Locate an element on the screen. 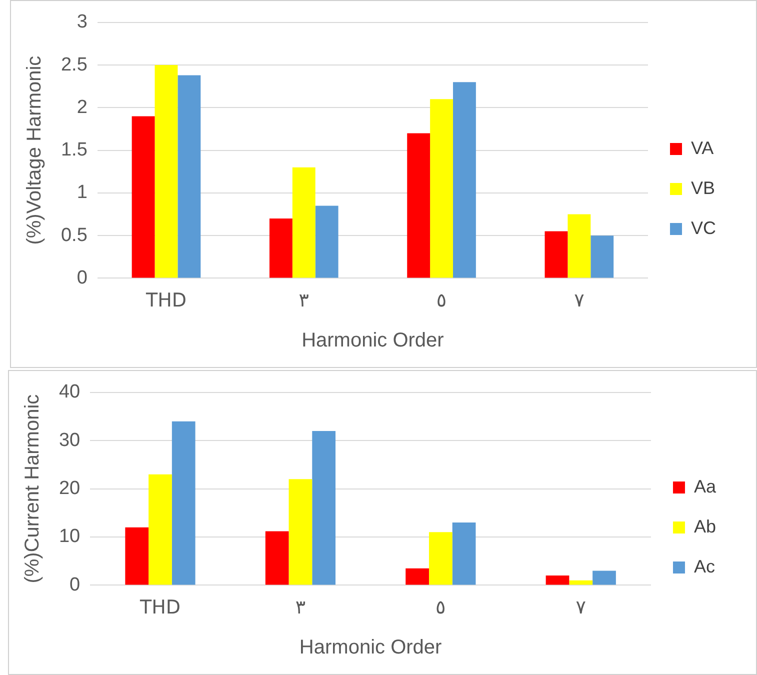  y-tick-label: 0.5 is located at coordinates (74, 235).